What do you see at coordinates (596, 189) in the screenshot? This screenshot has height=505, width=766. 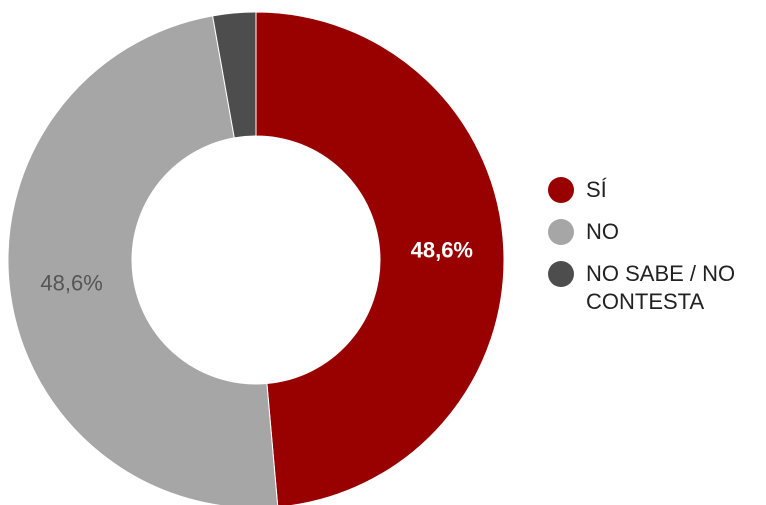 I see `legend-label-si: SÍ` at bounding box center [596, 189].